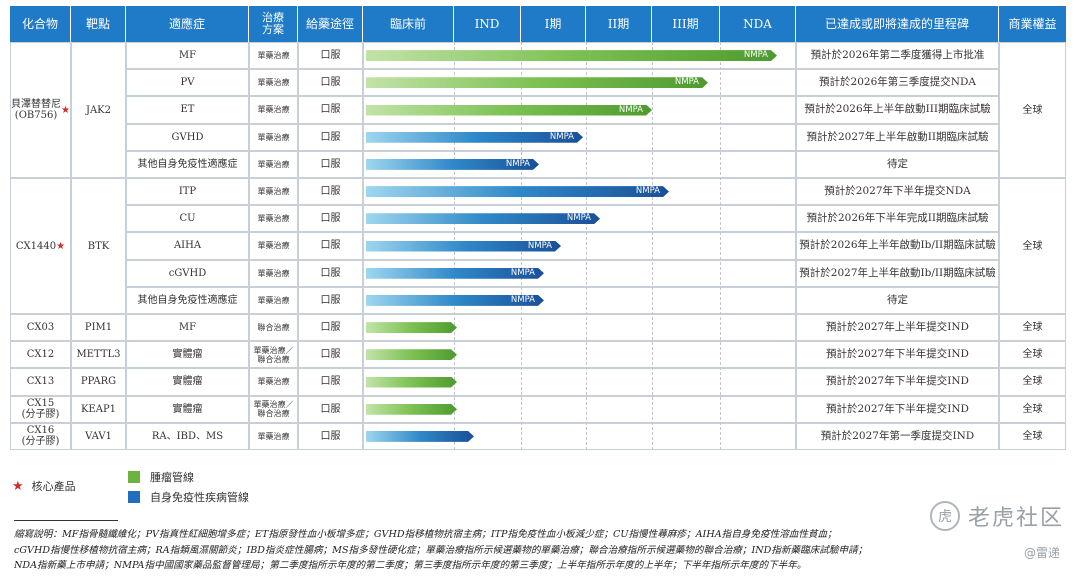  Describe the element at coordinates (1041, 553) in the screenshot. I see `watermark-handle: @雷递` at that location.